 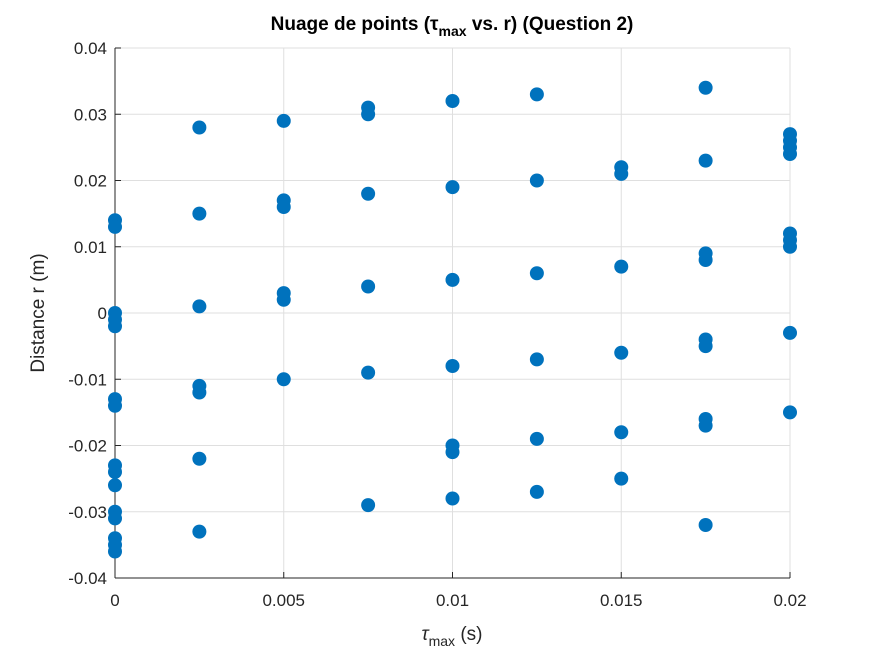 I want to click on y-tick-label: -0.04, so click(x=87, y=578).